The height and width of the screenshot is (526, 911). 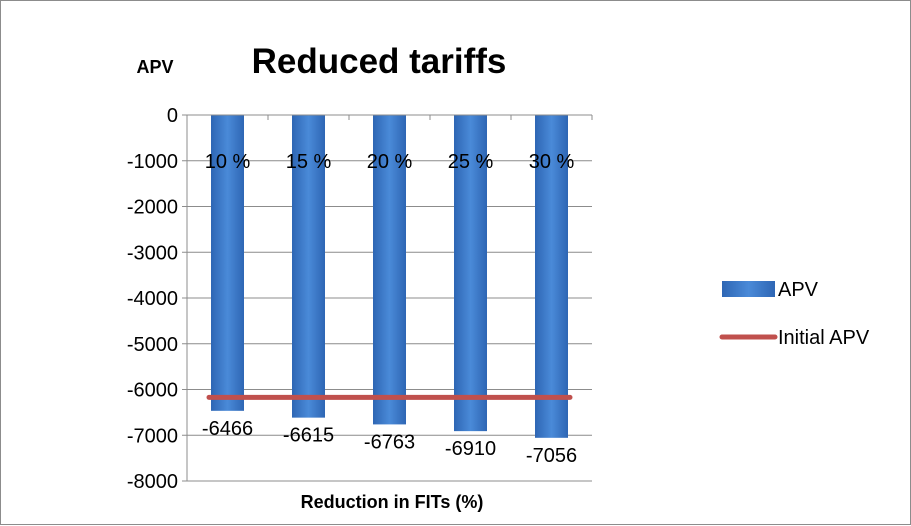 I want to click on y-tick-label: 0, so click(x=172, y=116).